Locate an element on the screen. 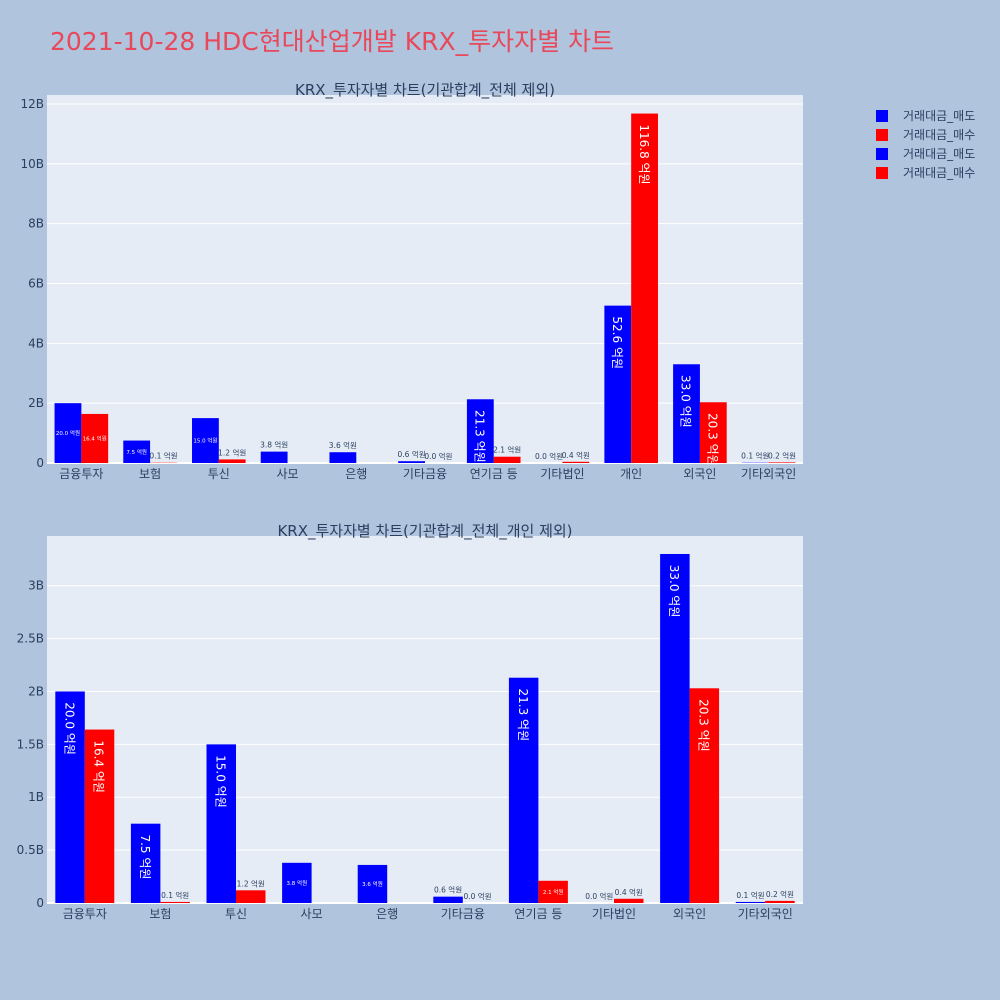 The width and height of the screenshot is (1000, 1000). x-tick-label: 외국인 is located at coordinates (699, 474).